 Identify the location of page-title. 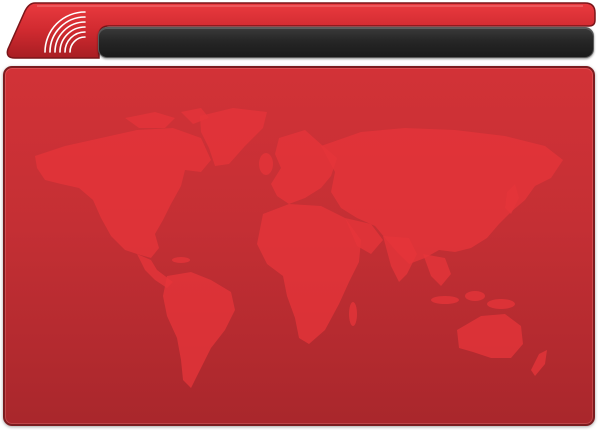
(346, 42).